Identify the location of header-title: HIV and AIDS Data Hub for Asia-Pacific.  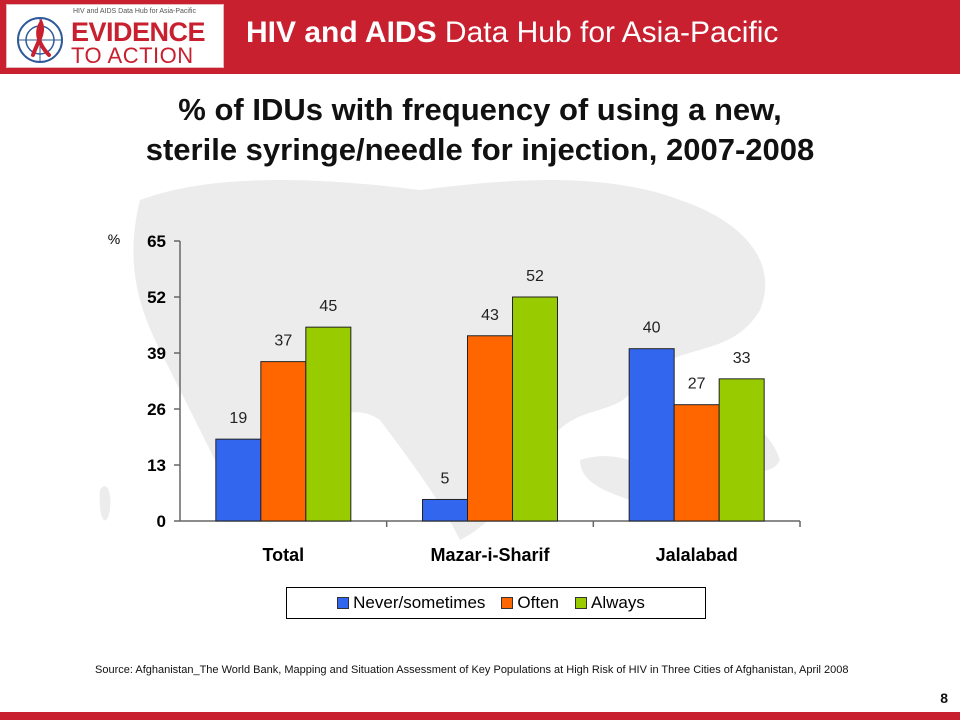
(512, 33).